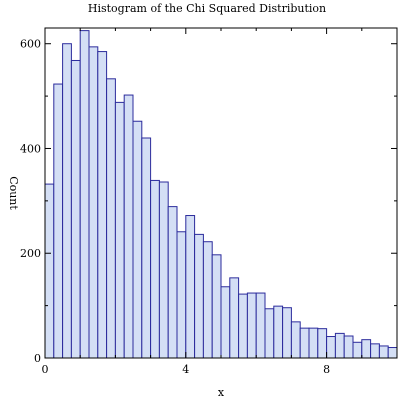 The width and height of the screenshot is (400, 400). What do you see at coordinates (30, 148) in the screenshot?
I see `y-tick-label: 400` at bounding box center [30, 148].